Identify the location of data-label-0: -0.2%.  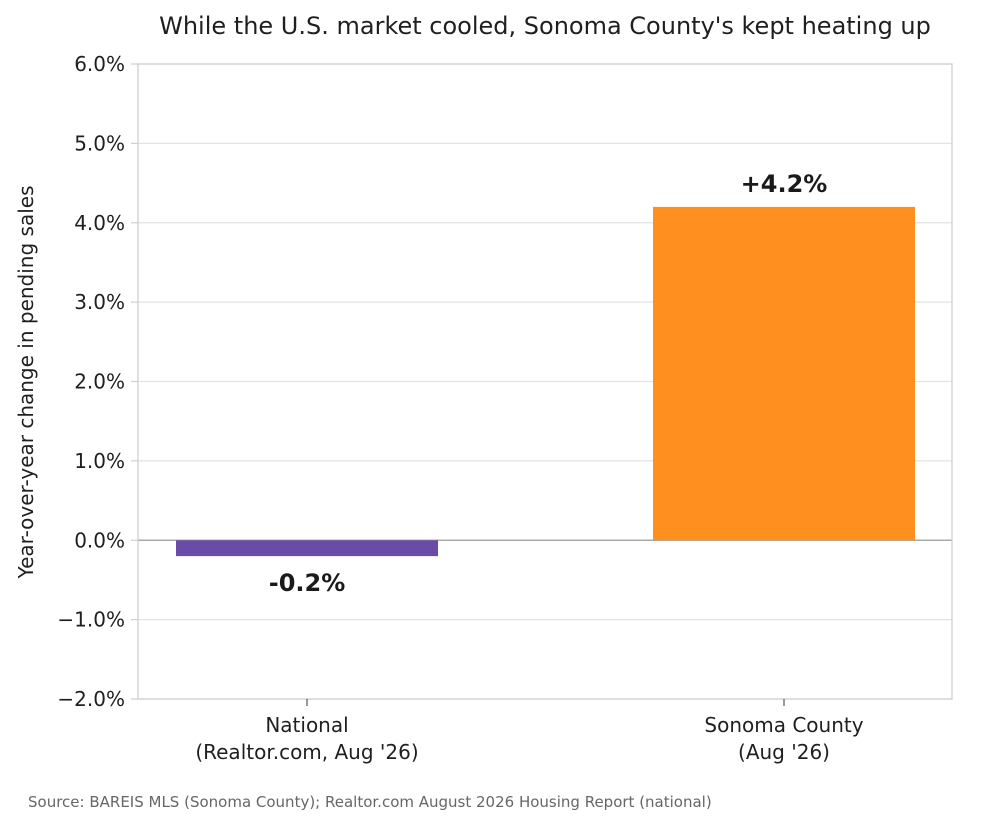
(307, 583).